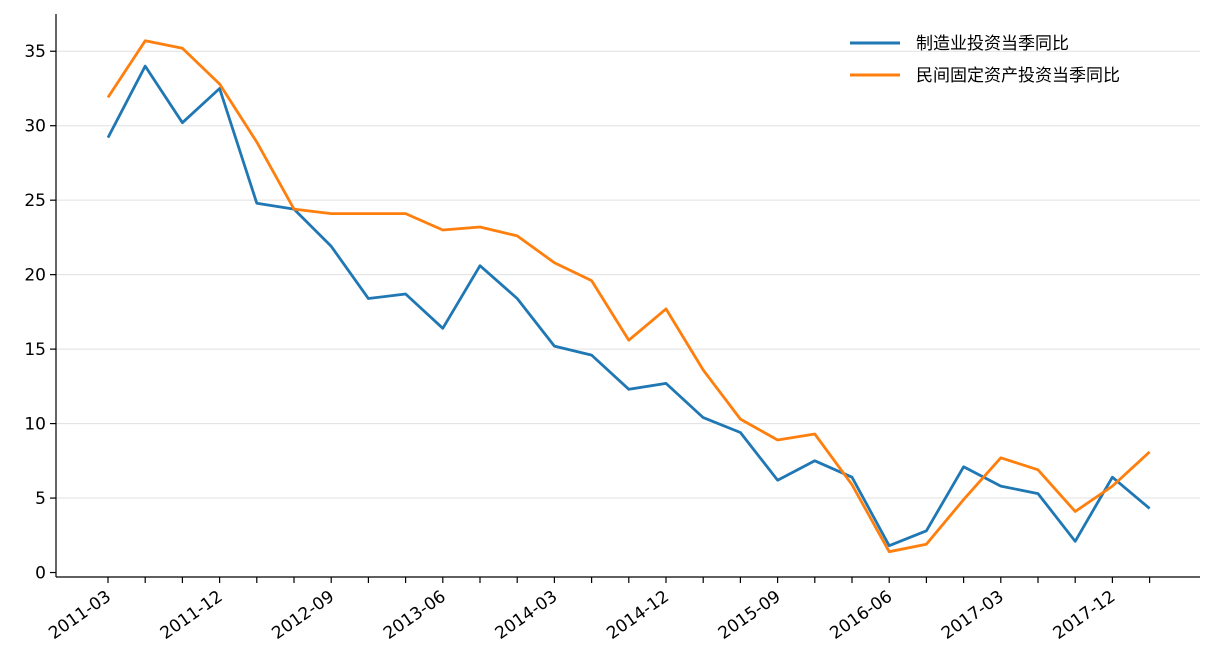  What do you see at coordinates (1018, 76) in the screenshot?
I see `legend-label-1: 民间固定资产投资当季同比` at bounding box center [1018, 76].